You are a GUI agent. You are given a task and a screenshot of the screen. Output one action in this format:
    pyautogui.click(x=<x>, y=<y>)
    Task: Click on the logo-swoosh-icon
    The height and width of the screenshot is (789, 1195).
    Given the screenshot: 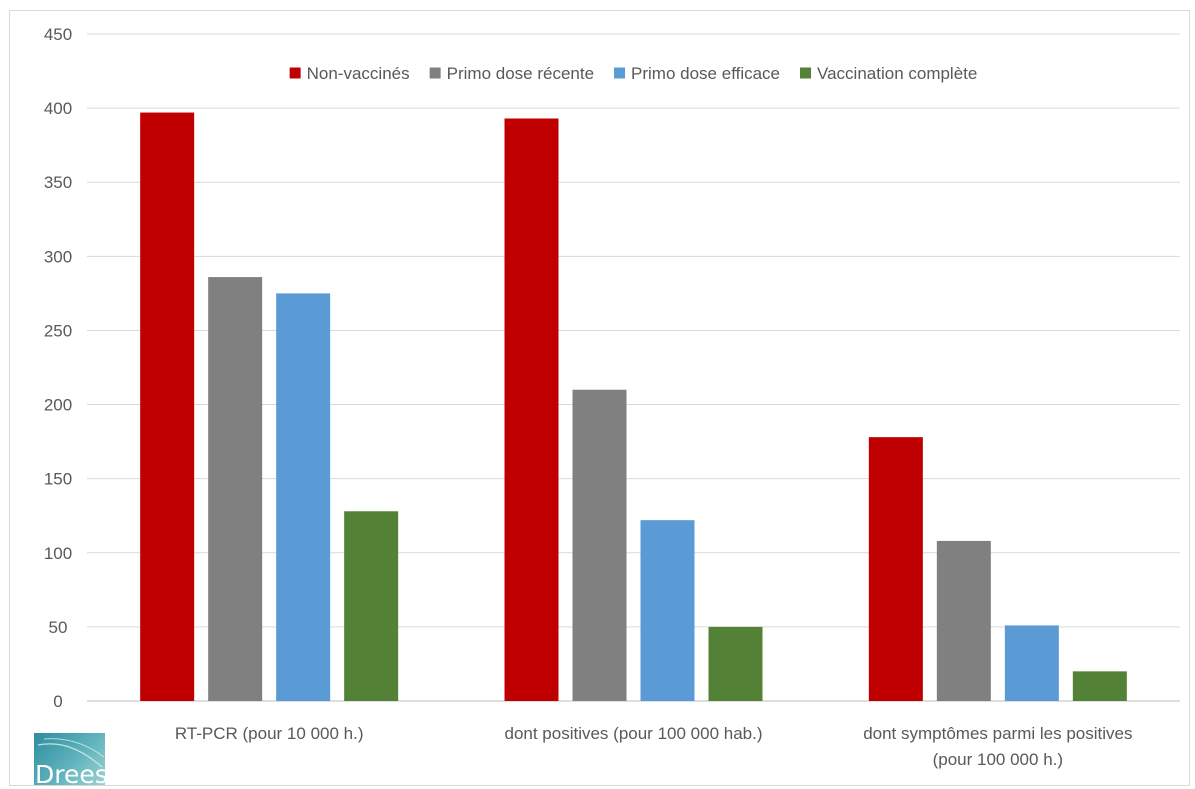 What is the action you would take?
    pyautogui.click(x=71, y=753)
    